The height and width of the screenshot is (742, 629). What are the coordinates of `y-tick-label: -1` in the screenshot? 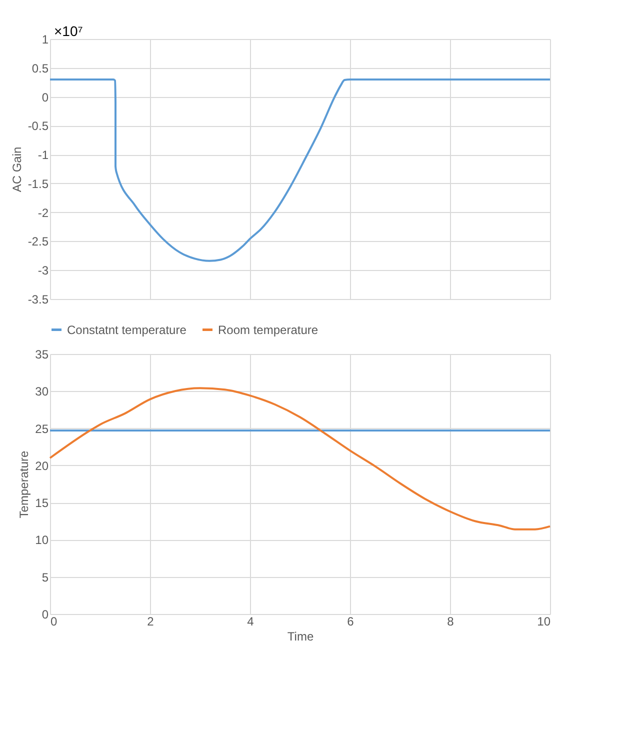 It's located at (43, 155).